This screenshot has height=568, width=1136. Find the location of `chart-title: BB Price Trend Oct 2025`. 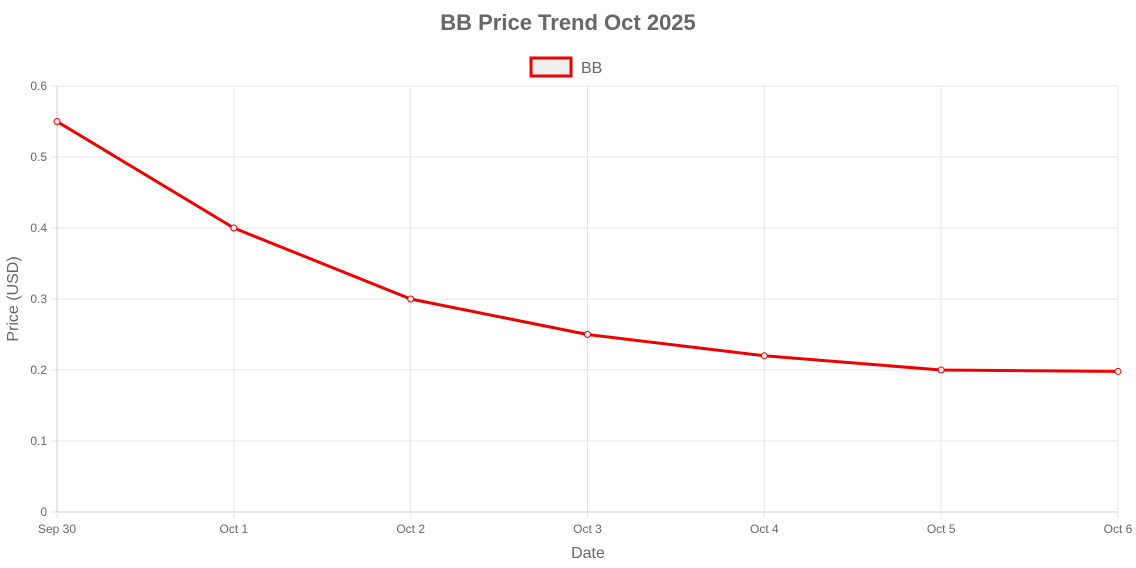

chart-title: BB Price Trend Oct 2025 is located at coordinates (568, 22).